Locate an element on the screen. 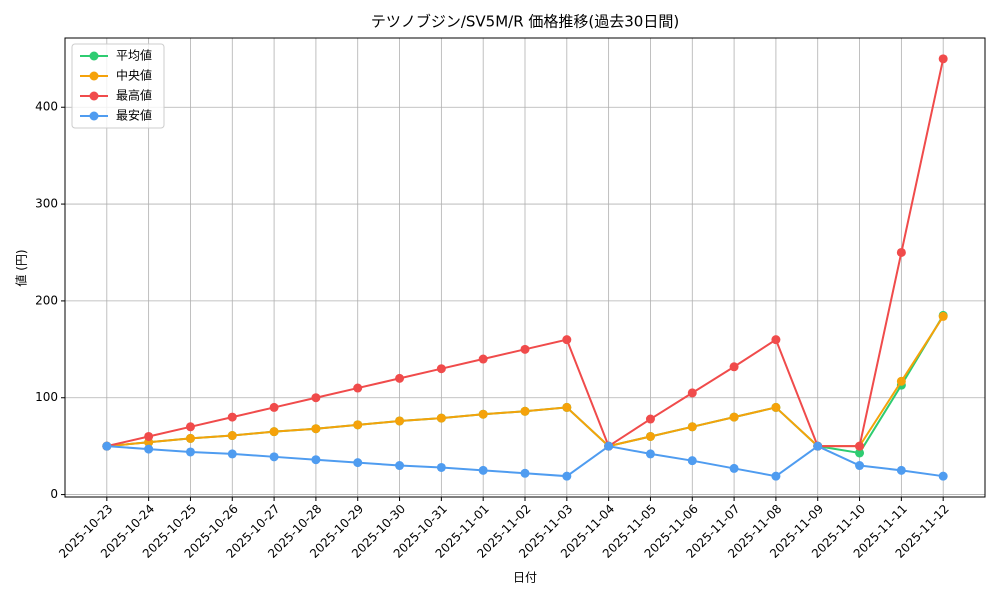  legend-label: 最安値 is located at coordinates (134, 115).